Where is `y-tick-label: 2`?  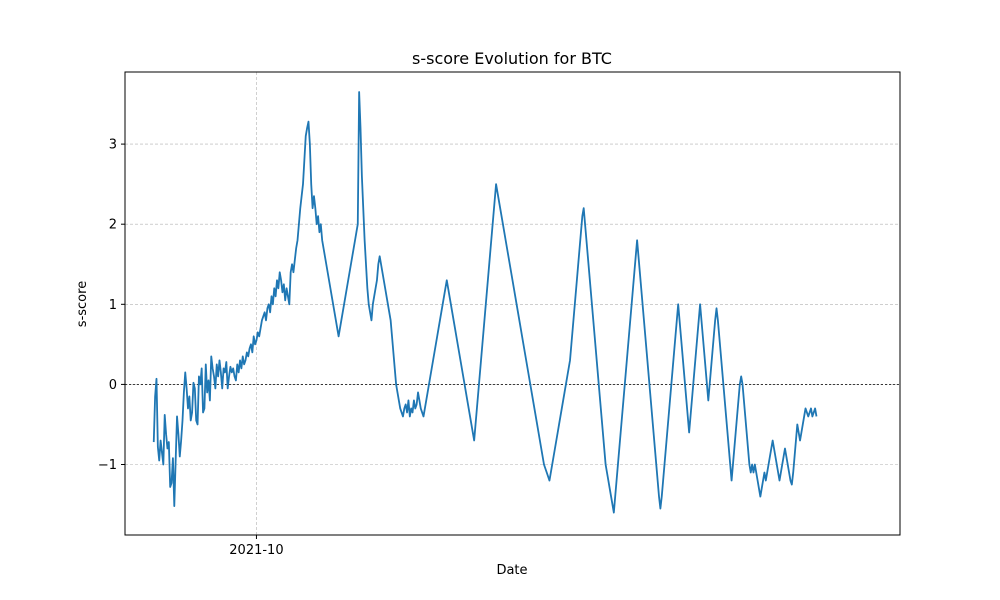
y-tick-label: 2 is located at coordinates (113, 225).